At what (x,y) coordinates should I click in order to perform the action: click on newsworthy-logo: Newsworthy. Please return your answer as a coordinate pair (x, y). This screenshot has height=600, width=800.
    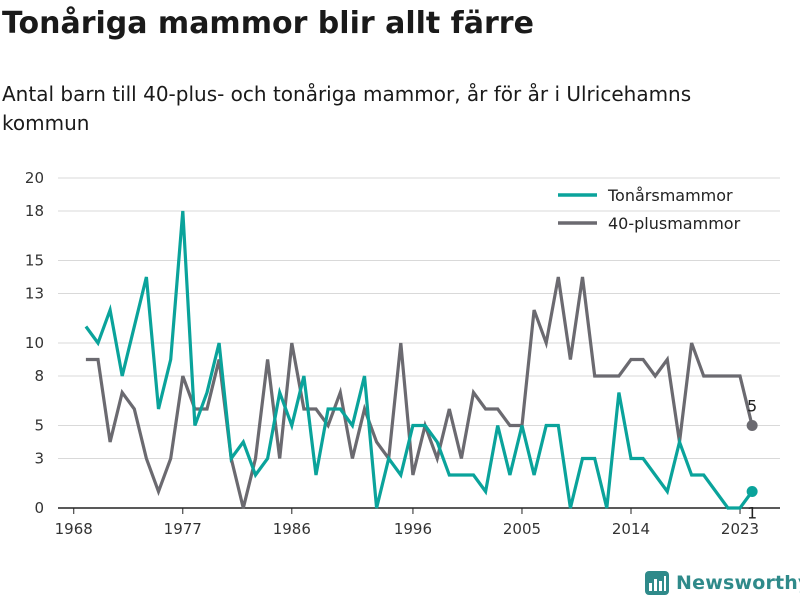
    Looking at the image, I should click on (722, 583).